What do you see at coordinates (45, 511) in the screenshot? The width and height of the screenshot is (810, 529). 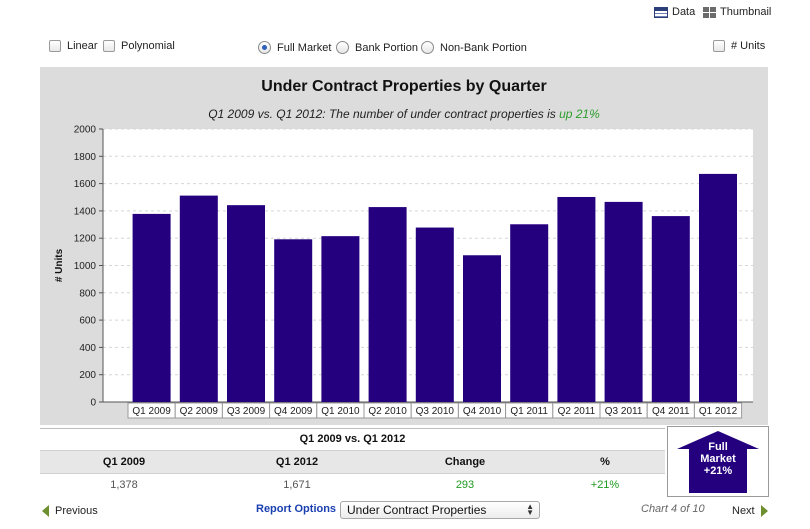 I see `previous-arrow-icon` at bounding box center [45, 511].